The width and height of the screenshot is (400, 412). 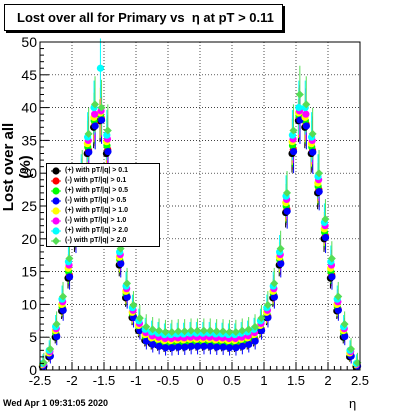 I want to click on legend-label: (-) with pT/|q| > 1.0, so click(x=96, y=220).